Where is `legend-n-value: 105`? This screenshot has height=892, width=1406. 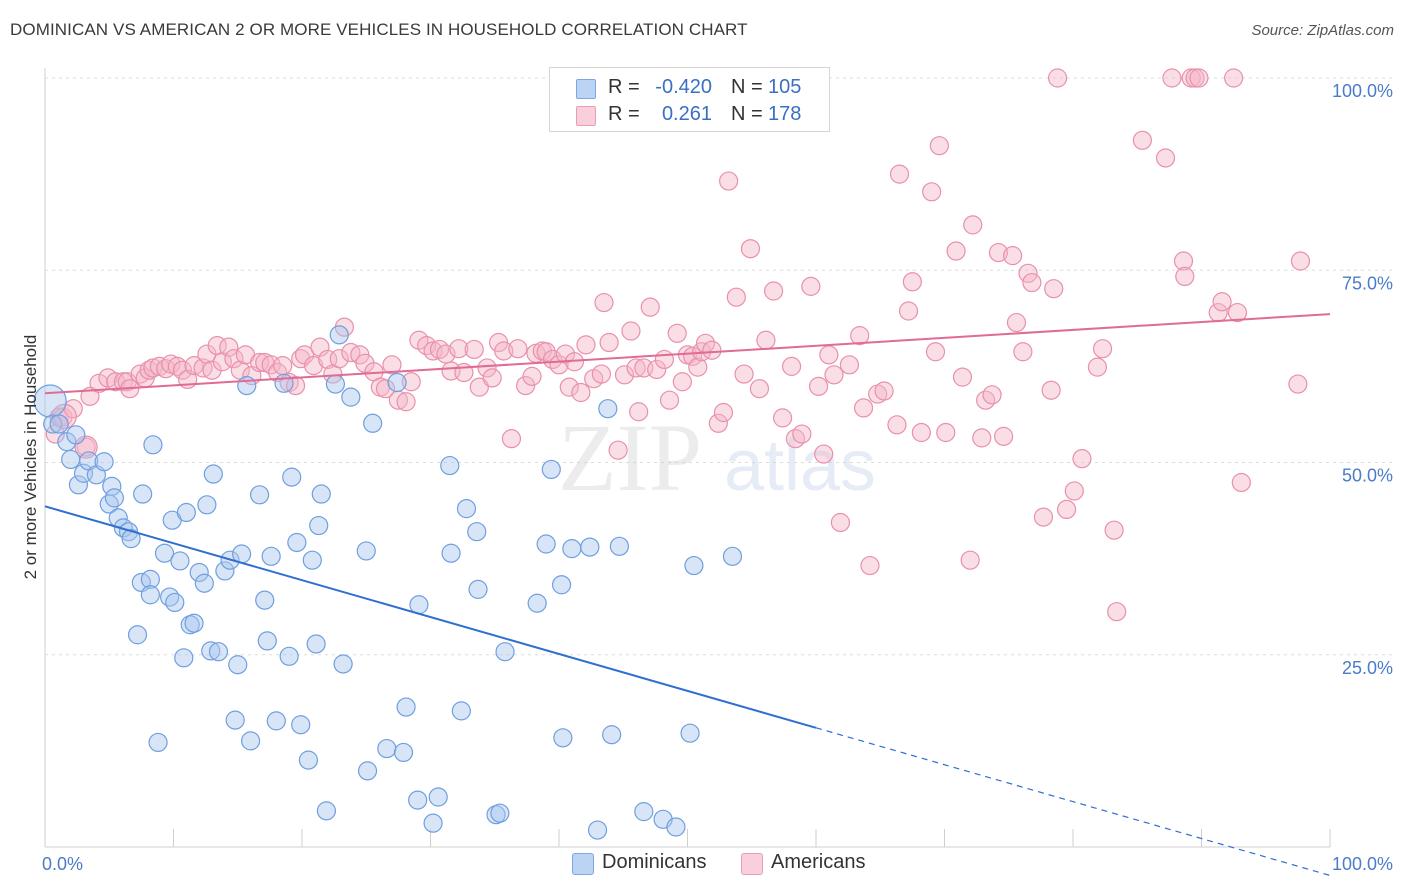 legend-n-value: 105 is located at coordinates (785, 87).